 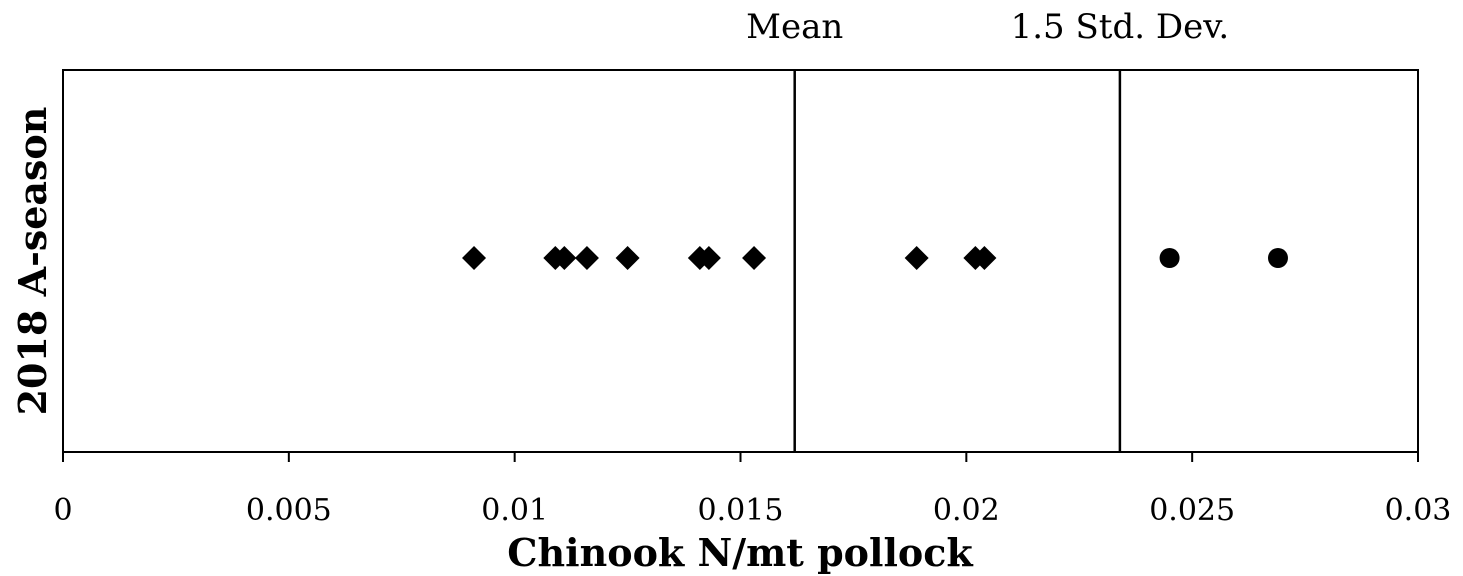 What do you see at coordinates (32, 261) in the screenshot?
I see `y-axis-title: 2018 A-season` at bounding box center [32, 261].